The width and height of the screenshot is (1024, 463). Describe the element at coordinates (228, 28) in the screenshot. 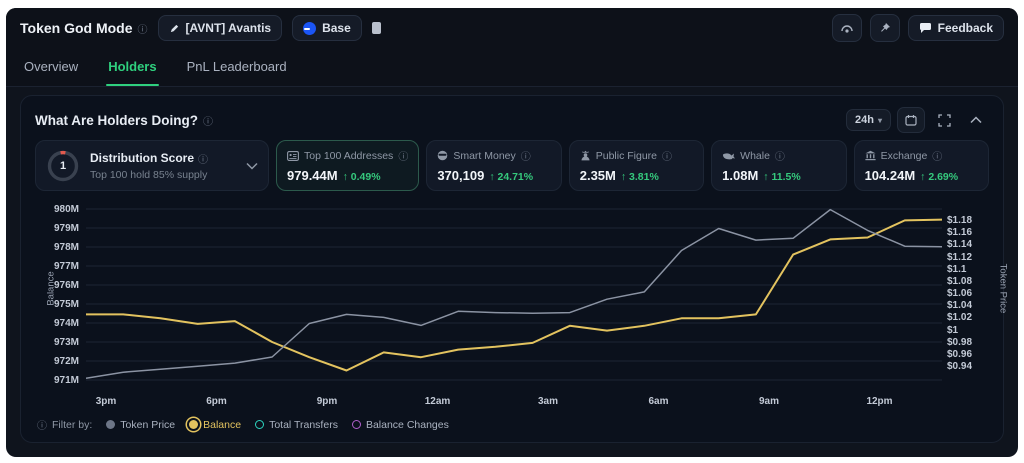

I see `token-select-label: [AVNT] Avantis` at that location.